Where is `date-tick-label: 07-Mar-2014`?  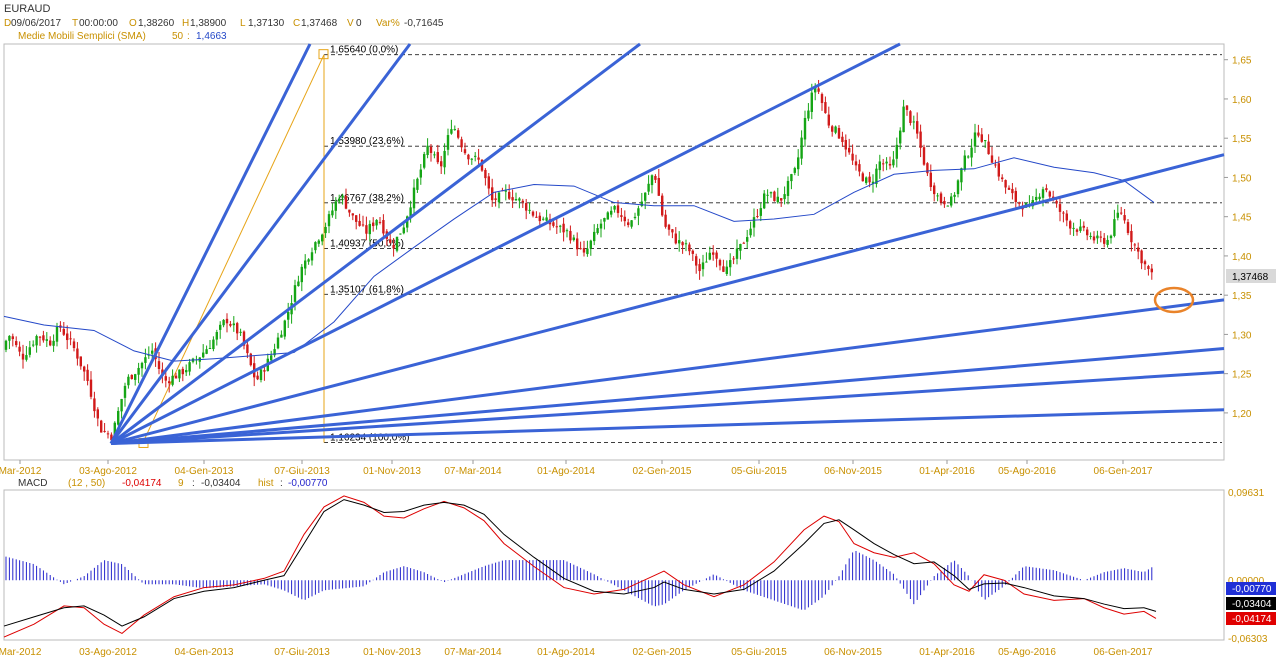
date-tick-label: 07-Mar-2014 is located at coordinates (473, 471).